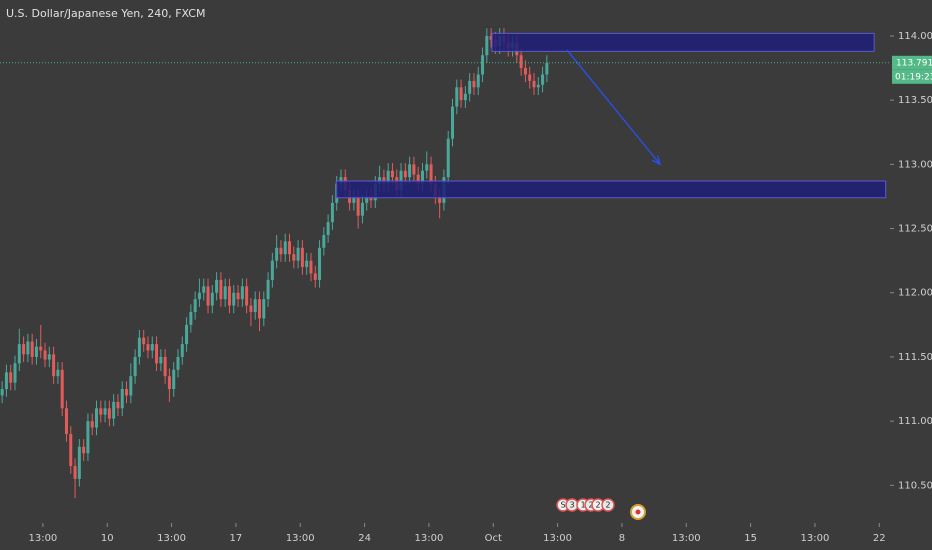  I want to click on chart-title: U.S. Dollar/Japanese Yen, 240, FXCM, so click(105, 13).